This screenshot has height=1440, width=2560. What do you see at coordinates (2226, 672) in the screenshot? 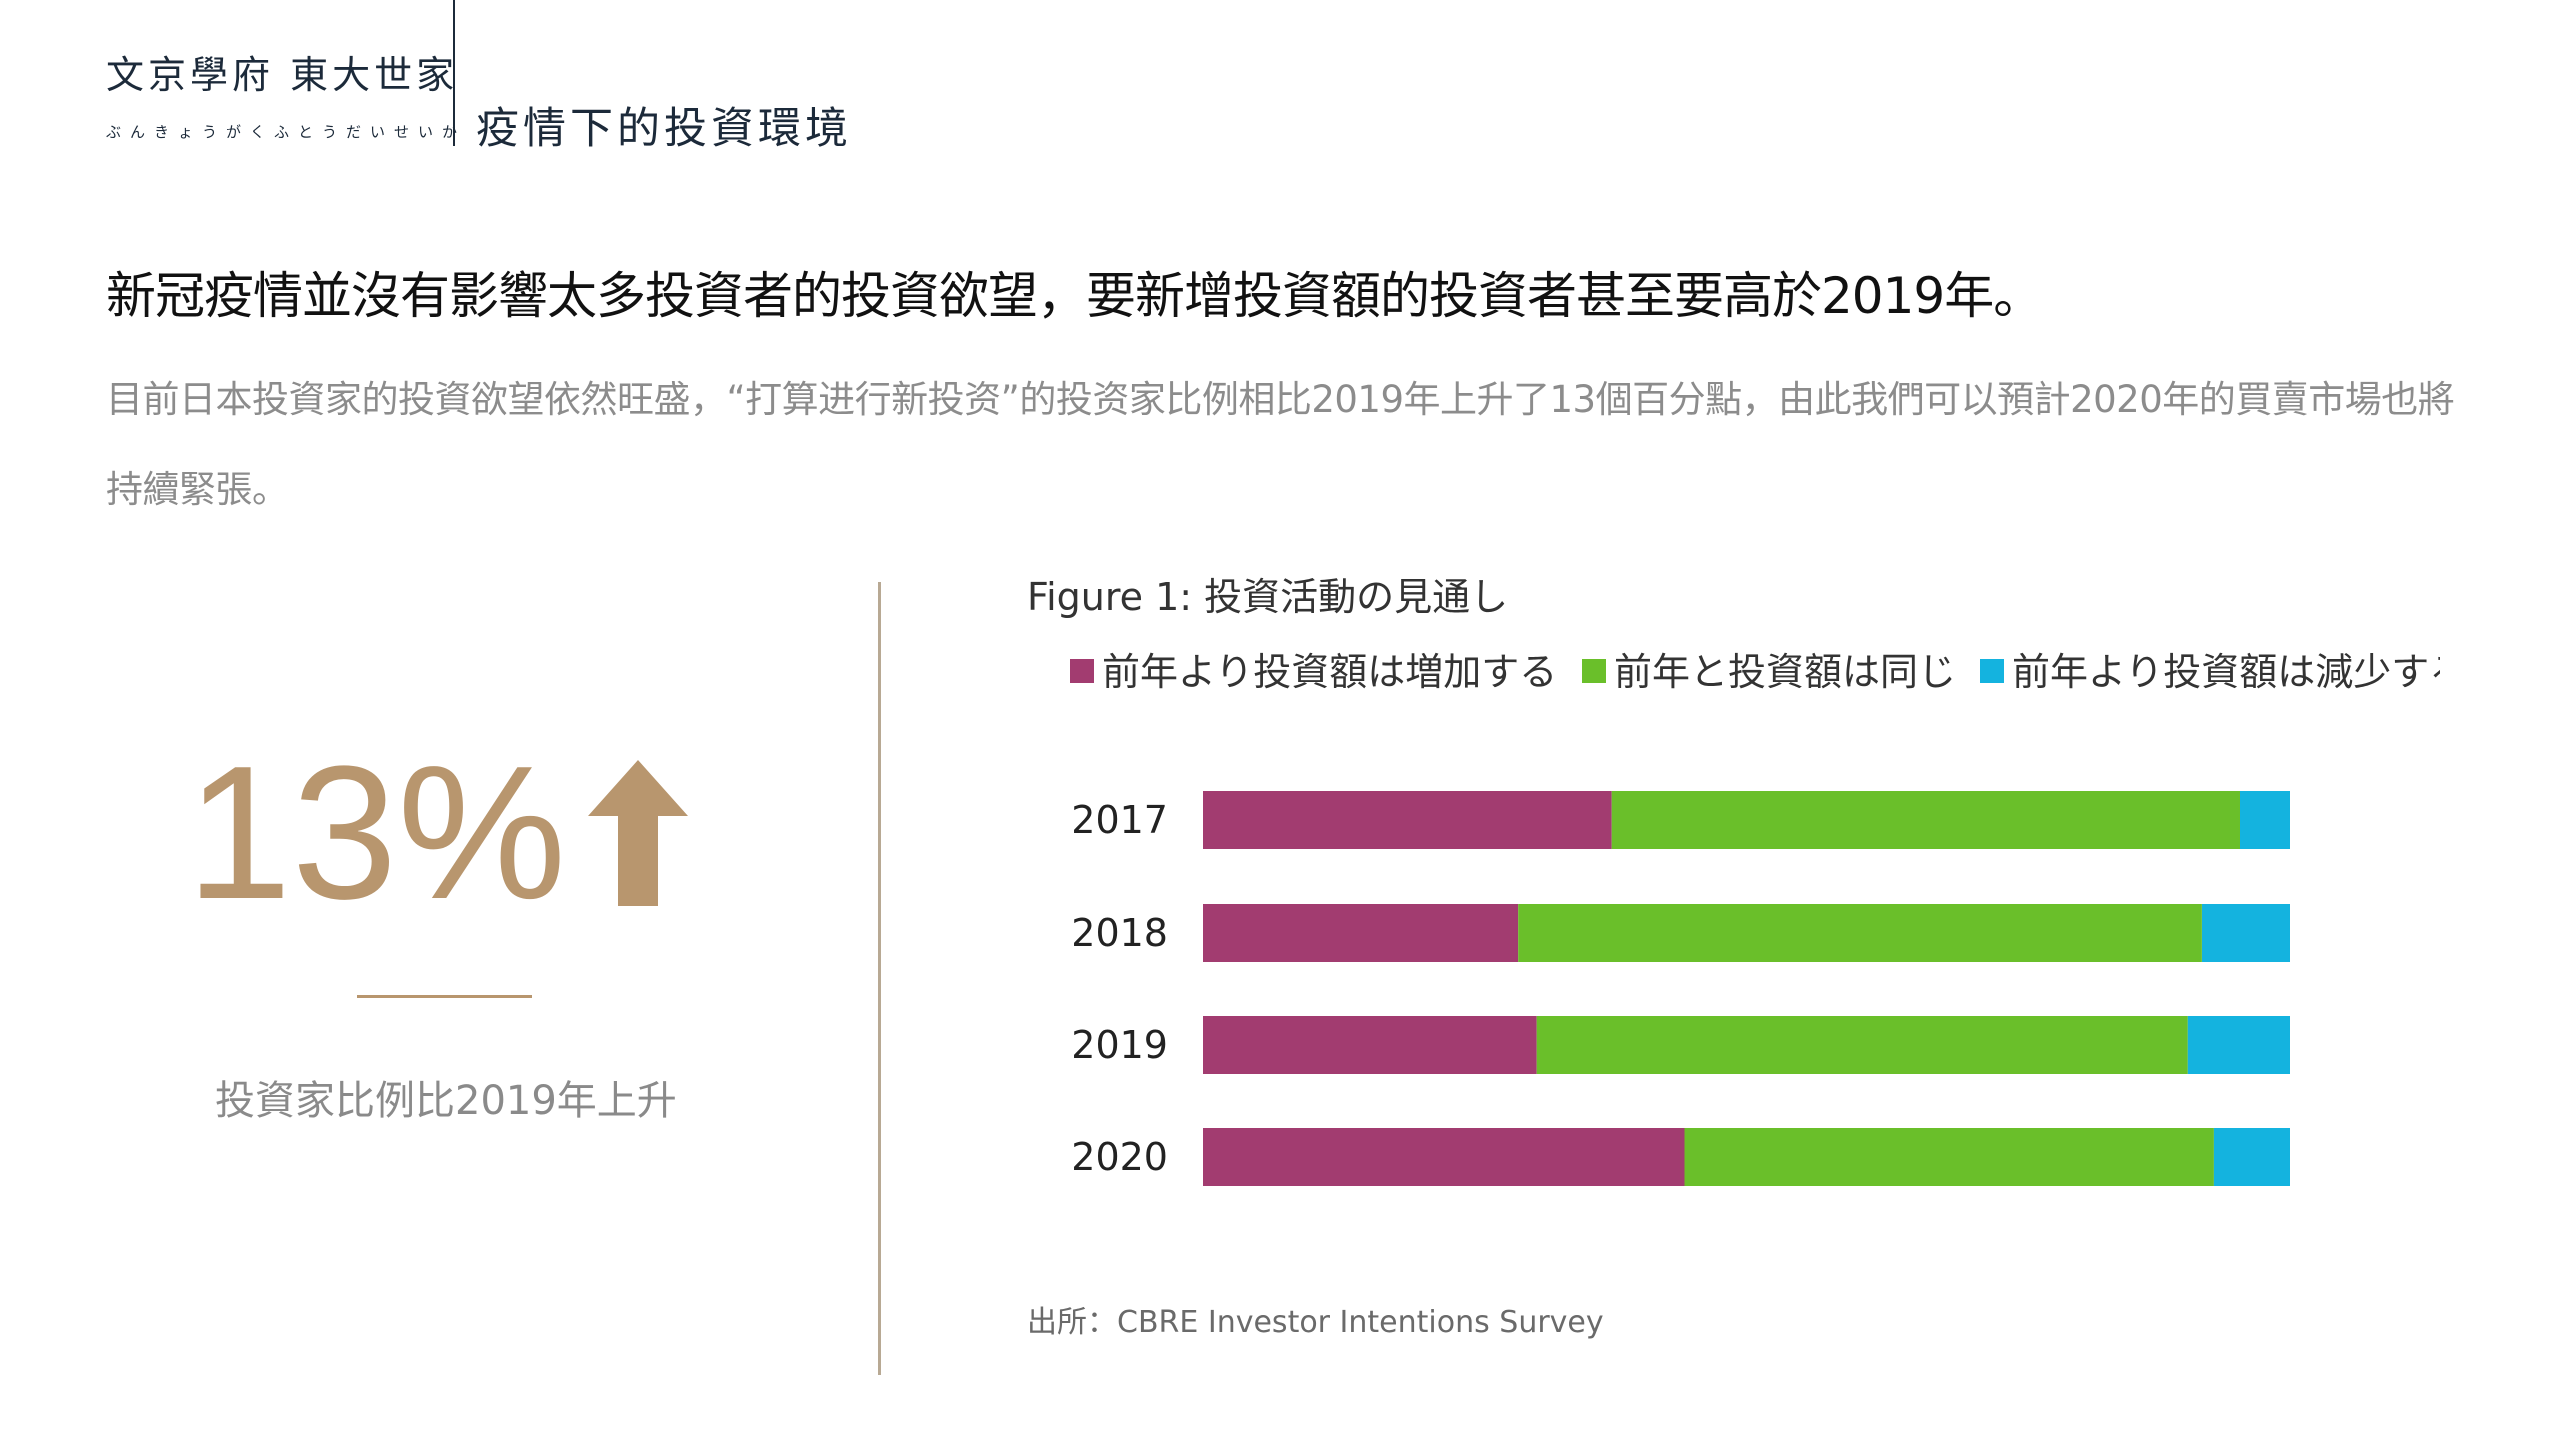
I see `legend-label-2: 前年より投資額は減少する` at bounding box center [2226, 672].